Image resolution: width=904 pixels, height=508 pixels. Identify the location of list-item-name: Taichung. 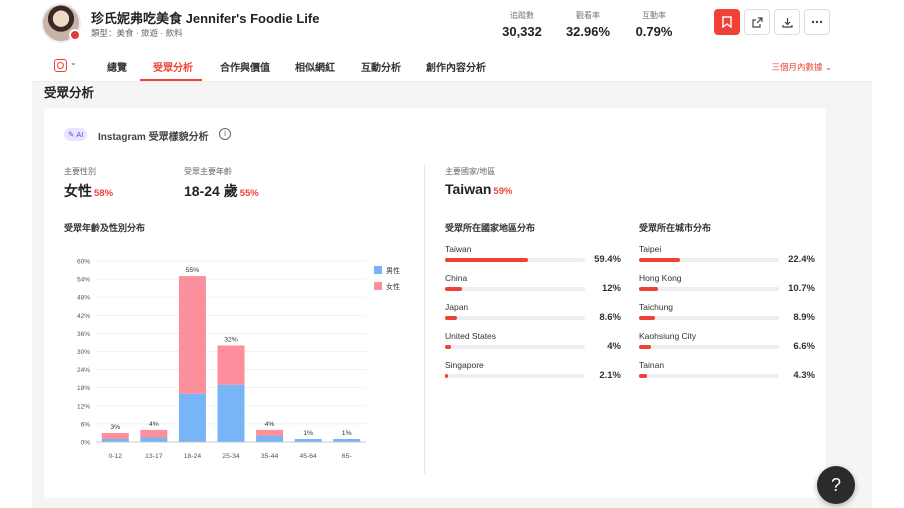
(656, 307).